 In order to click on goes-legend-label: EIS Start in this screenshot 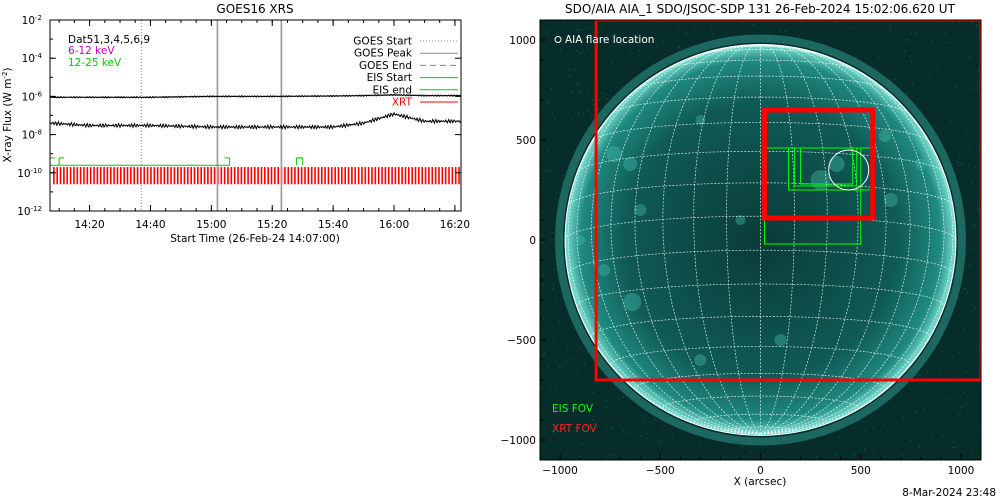, I will do `click(389, 78)`.